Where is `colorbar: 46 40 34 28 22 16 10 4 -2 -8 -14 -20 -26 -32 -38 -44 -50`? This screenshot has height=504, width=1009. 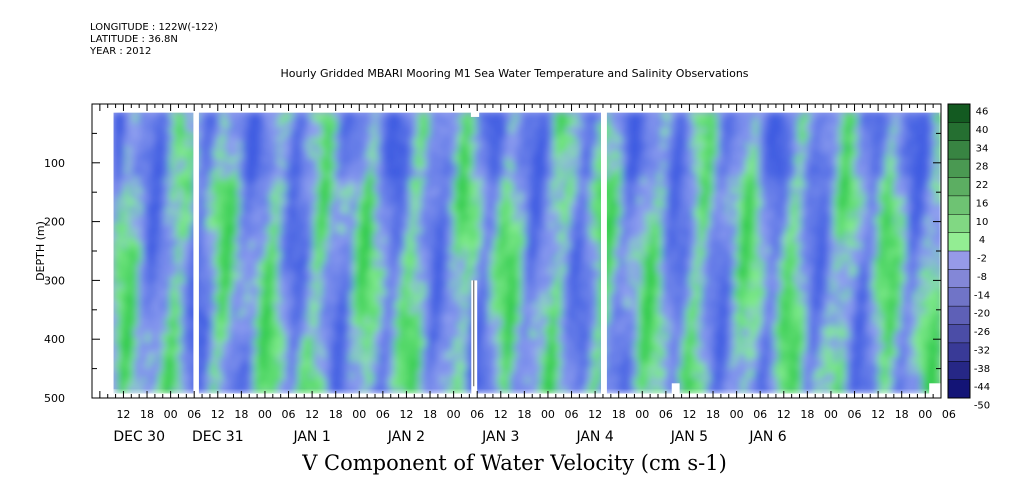 colorbar: 46 40 34 28 22 16 10 4 -2 -8 -14 -20 -26 -32 -38 -44 -50 is located at coordinates (968, 257).